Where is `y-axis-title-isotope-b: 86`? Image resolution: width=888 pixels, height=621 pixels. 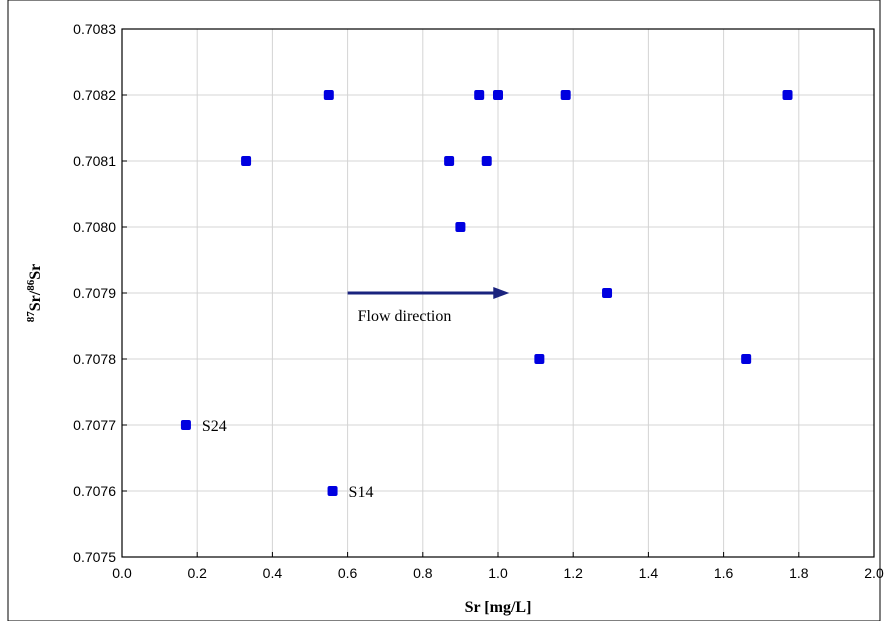 y-axis-title-isotope-b: 86 is located at coordinates (31, 285).